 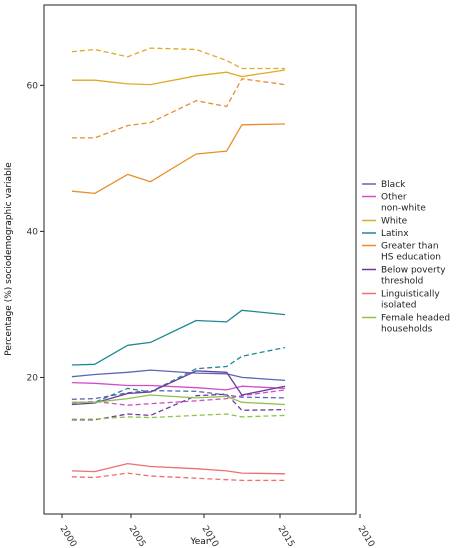 I want to click on y-tick-label: 60, so click(x=33, y=86).